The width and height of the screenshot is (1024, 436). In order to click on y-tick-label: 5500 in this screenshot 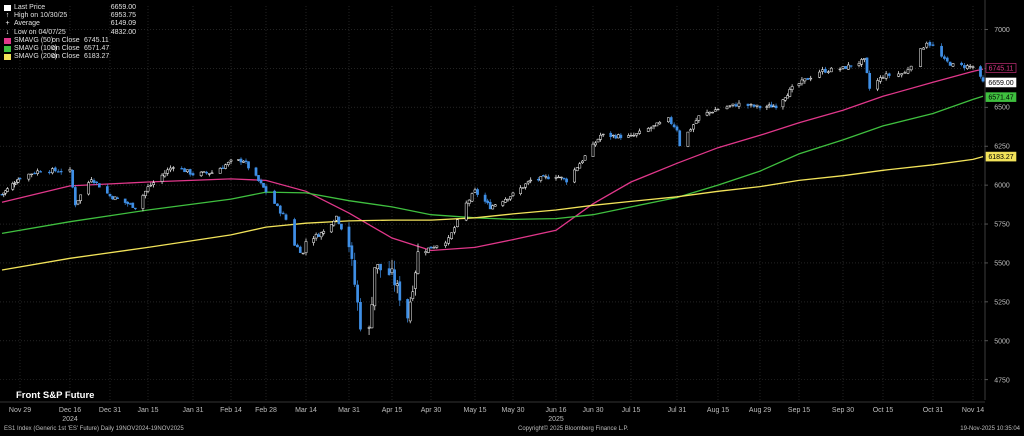, I will do `click(1002, 263)`.